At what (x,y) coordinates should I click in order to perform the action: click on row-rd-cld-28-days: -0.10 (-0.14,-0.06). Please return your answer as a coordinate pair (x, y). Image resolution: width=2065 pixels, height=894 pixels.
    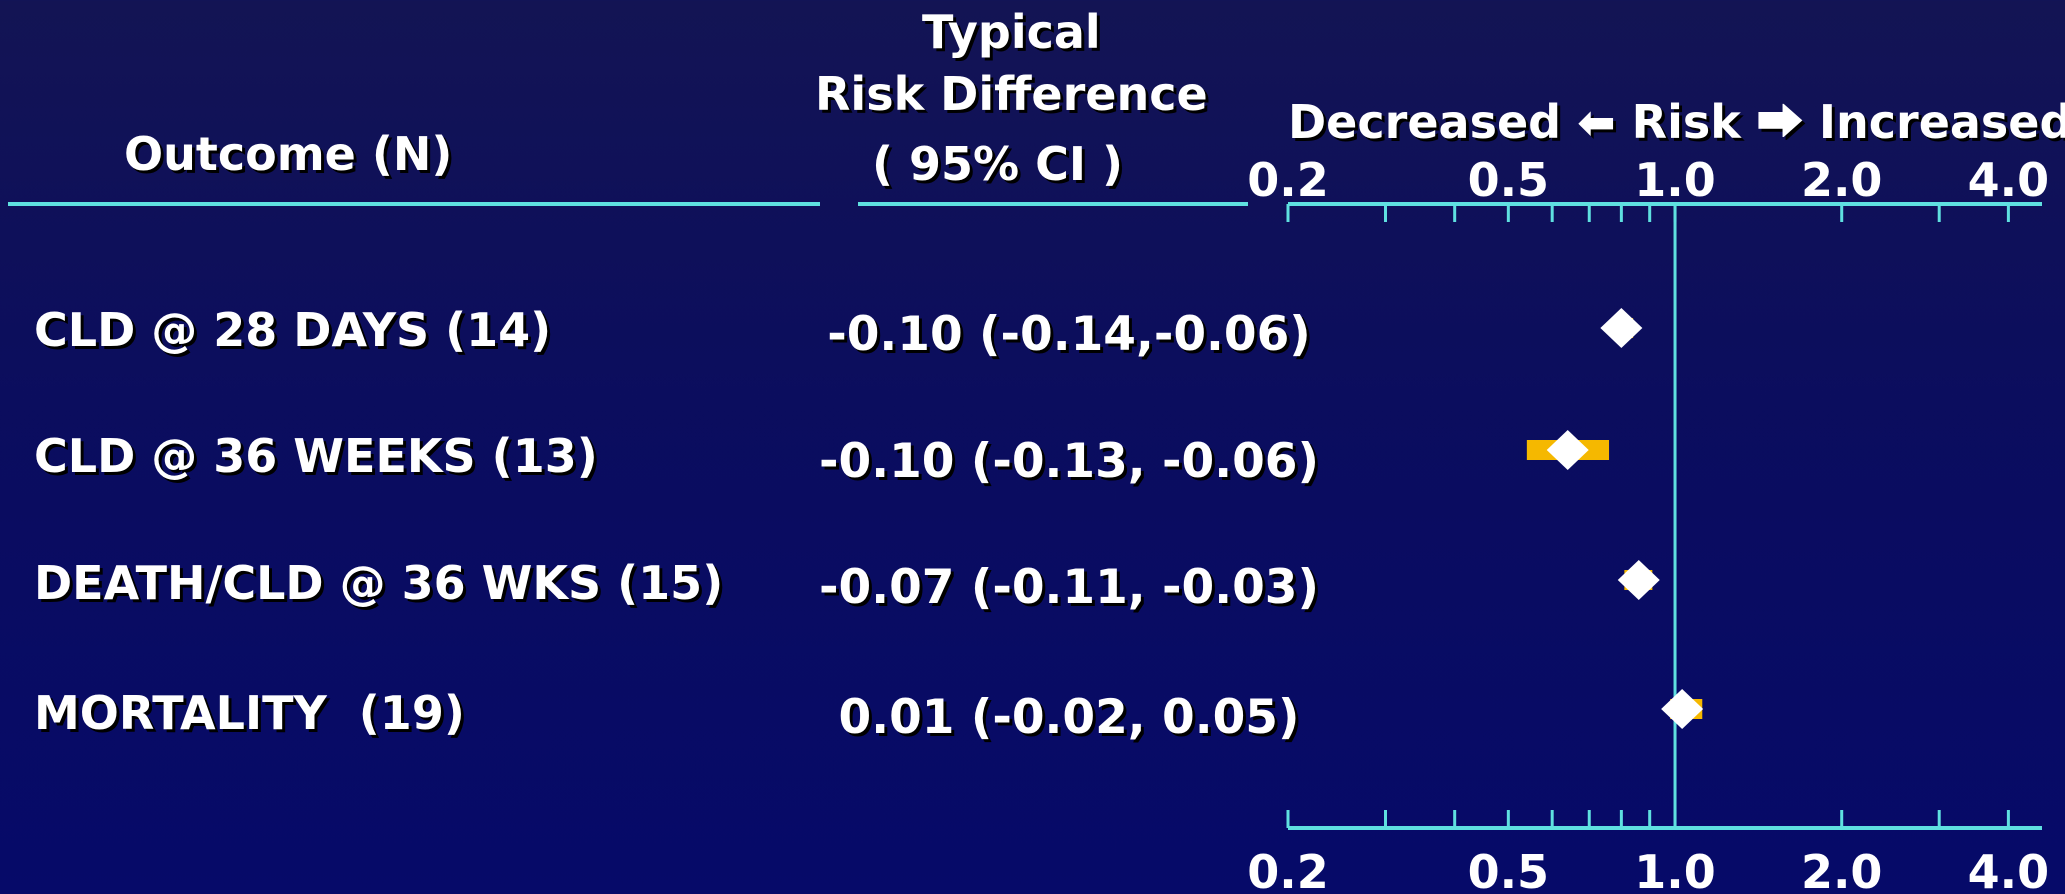
    Looking at the image, I should click on (1069, 334).